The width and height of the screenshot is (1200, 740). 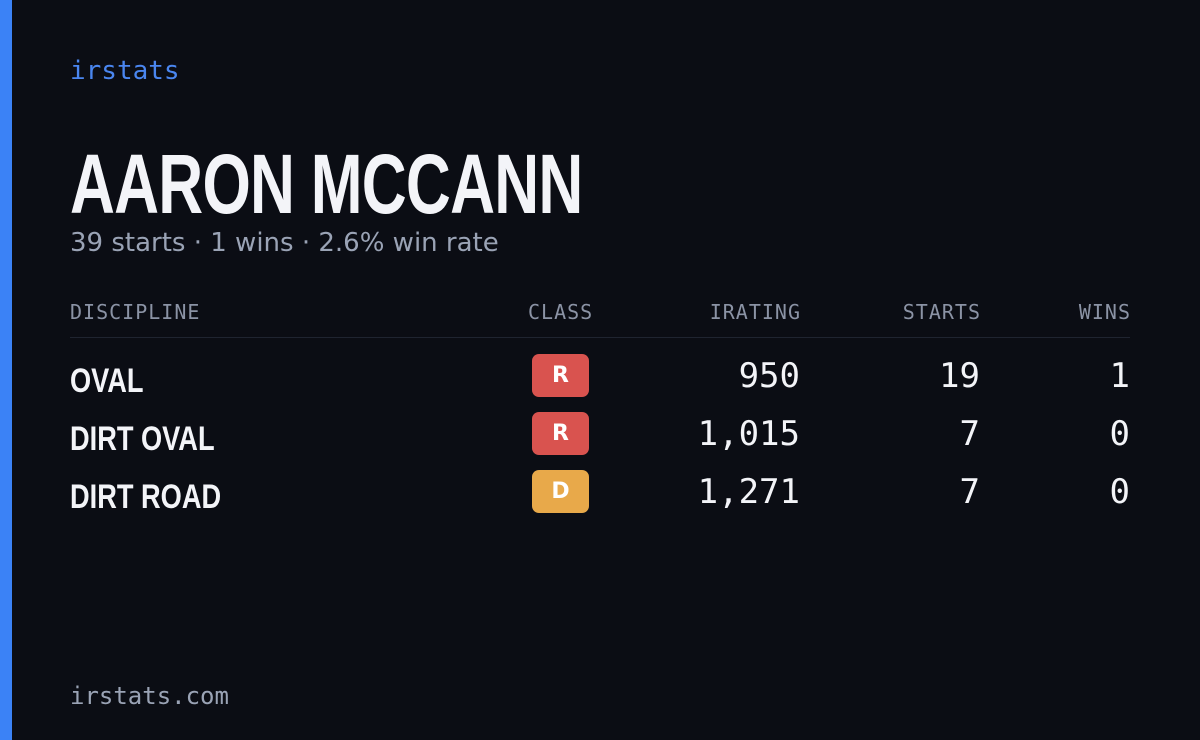 I want to click on driver-summary: 39 starts · 1 wins · 2.6% win rate, so click(x=284, y=243).